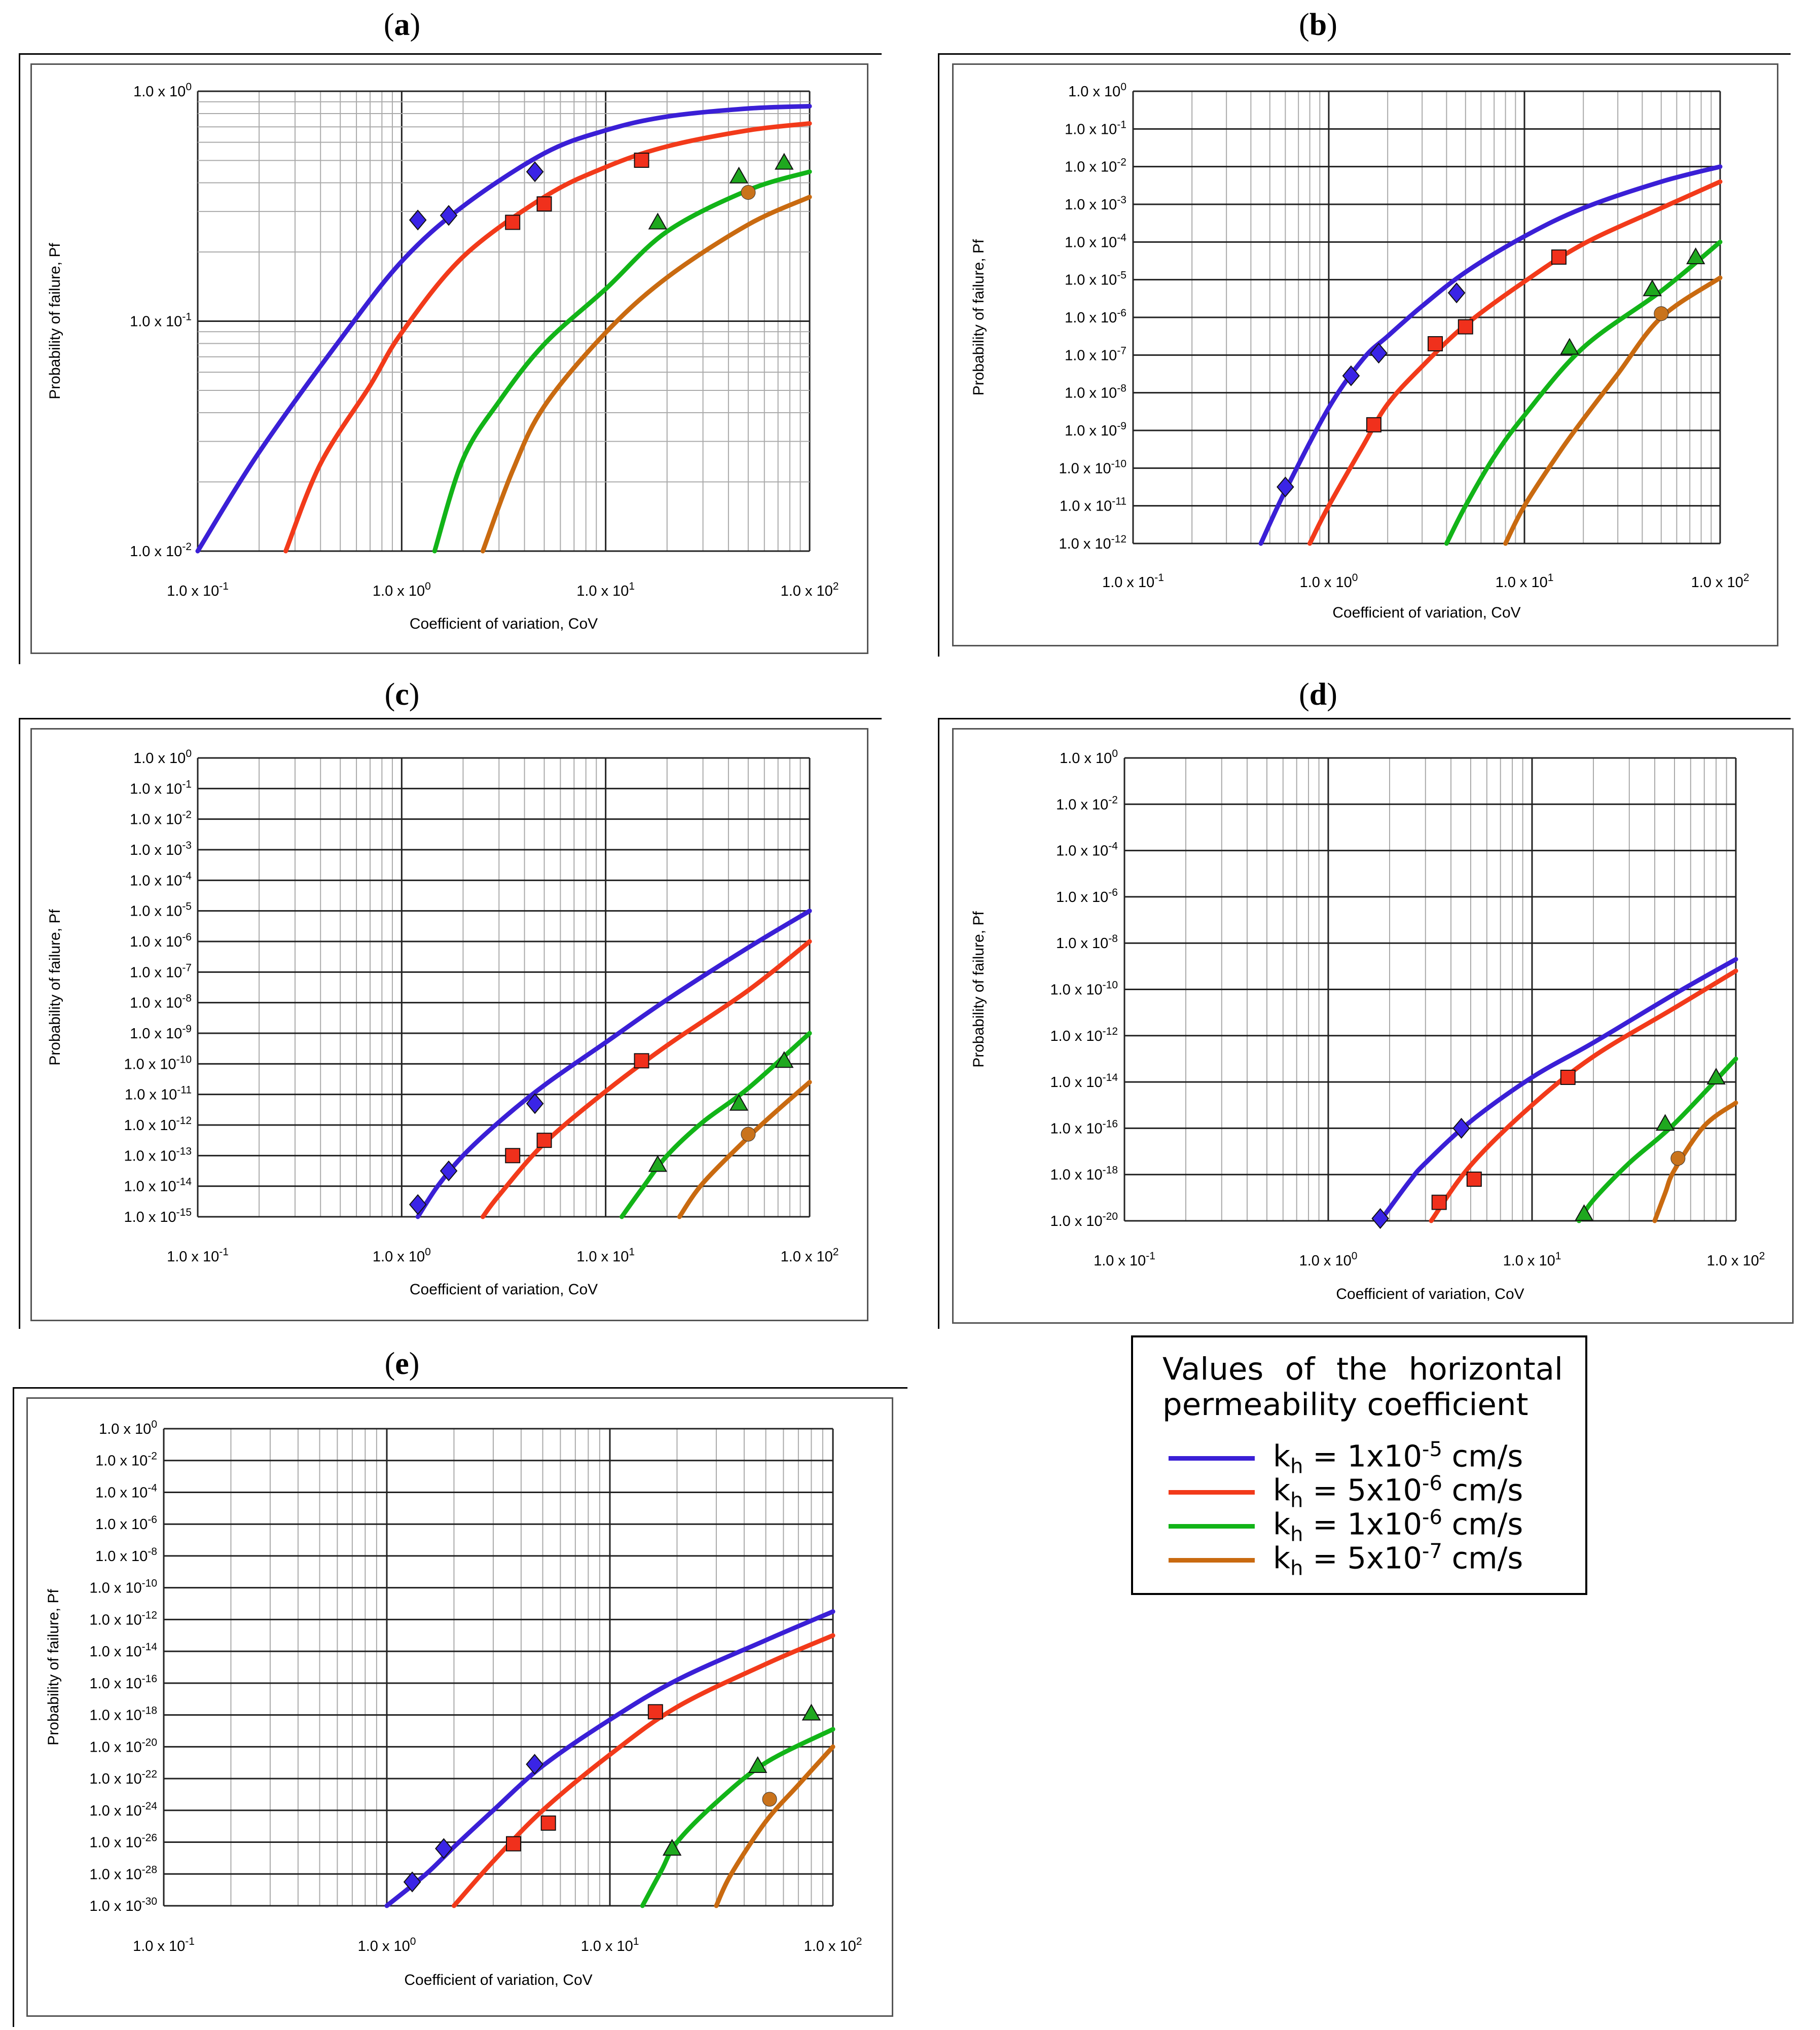 The width and height of the screenshot is (1820, 2030). What do you see at coordinates (1346, 1458) in the screenshot?
I see `legend-item-1: kh = 1x10-5 cm/s` at bounding box center [1346, 1458].